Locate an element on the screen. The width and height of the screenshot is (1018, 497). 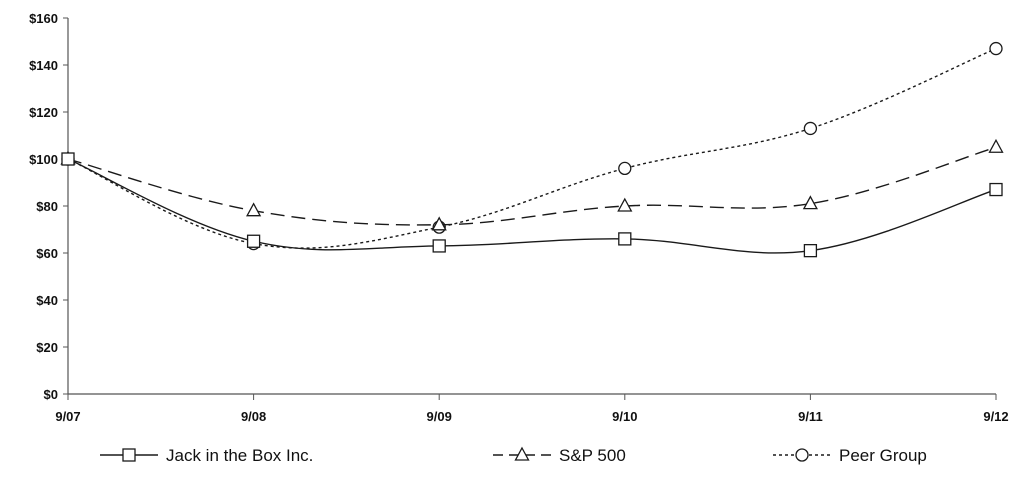
y-tick-label: $160 is located at coordinates (43, 18).